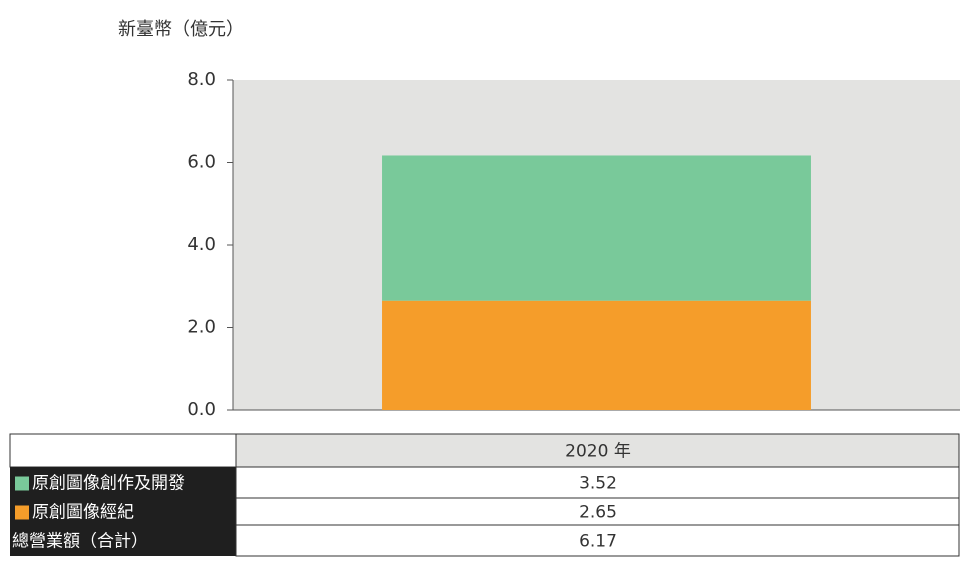 This screenshot has width=960, height=561. Describe the element at coordinates (598, 513) in the screenshot. I see `table-value: 2.65` at that location.